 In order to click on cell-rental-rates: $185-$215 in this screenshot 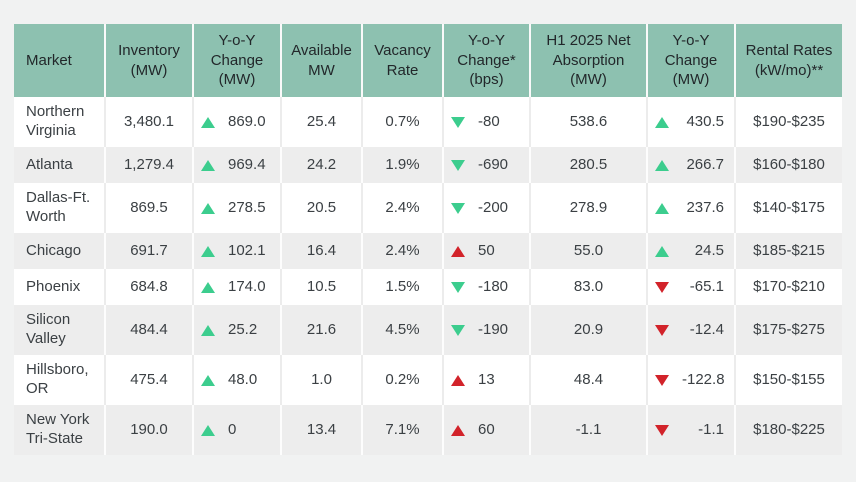, I will do `click(788, 251)`.